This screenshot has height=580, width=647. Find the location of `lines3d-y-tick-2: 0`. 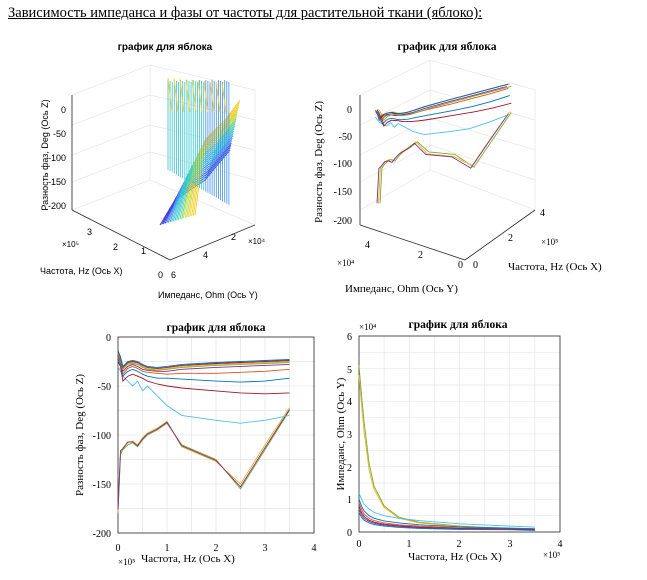

lines3d-y-tick-2: 0 is located at coordinates (460, 265).